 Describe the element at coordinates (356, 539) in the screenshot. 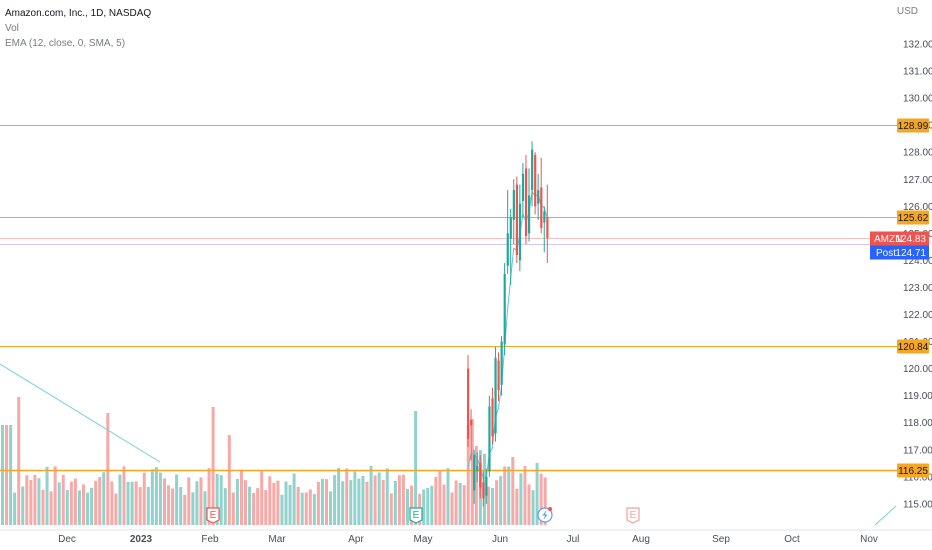

I see `x-tick-label: Apr` at that location.